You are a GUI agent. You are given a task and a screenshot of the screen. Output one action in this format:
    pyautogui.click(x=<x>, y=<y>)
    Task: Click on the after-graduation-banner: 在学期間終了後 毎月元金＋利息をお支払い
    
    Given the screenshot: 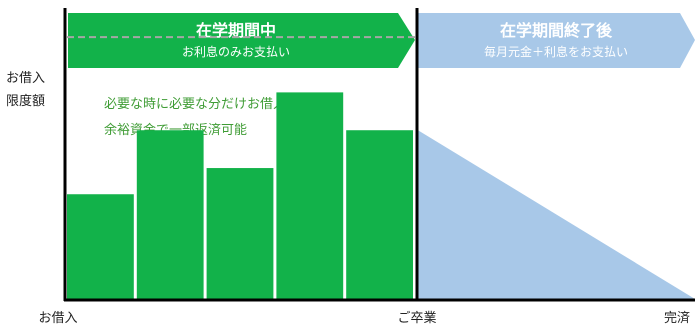 What is the action you would take?
    pyautogui.click(x=556, y=40)
    